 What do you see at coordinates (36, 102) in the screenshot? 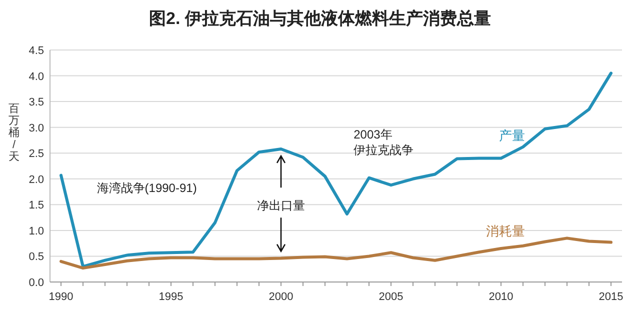
I see `y-tick-label: 3.5` at bounding box center [36, 102].